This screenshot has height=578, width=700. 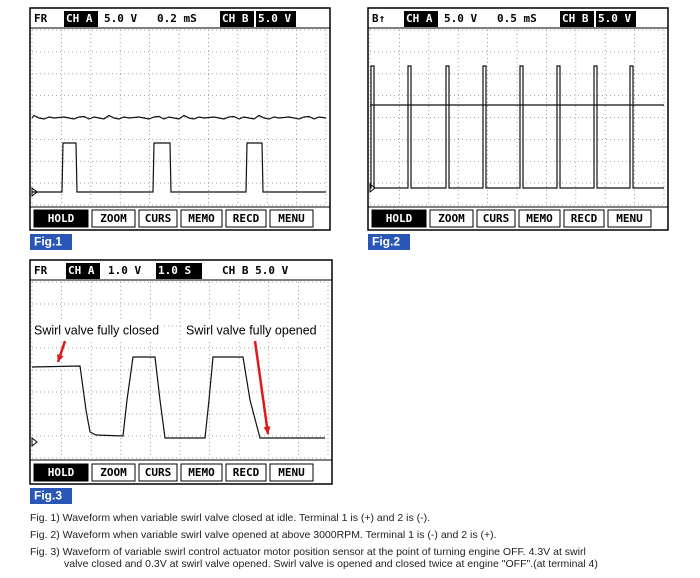 I want to click on header-text: 1.0 S, so click(x=174, y=270).